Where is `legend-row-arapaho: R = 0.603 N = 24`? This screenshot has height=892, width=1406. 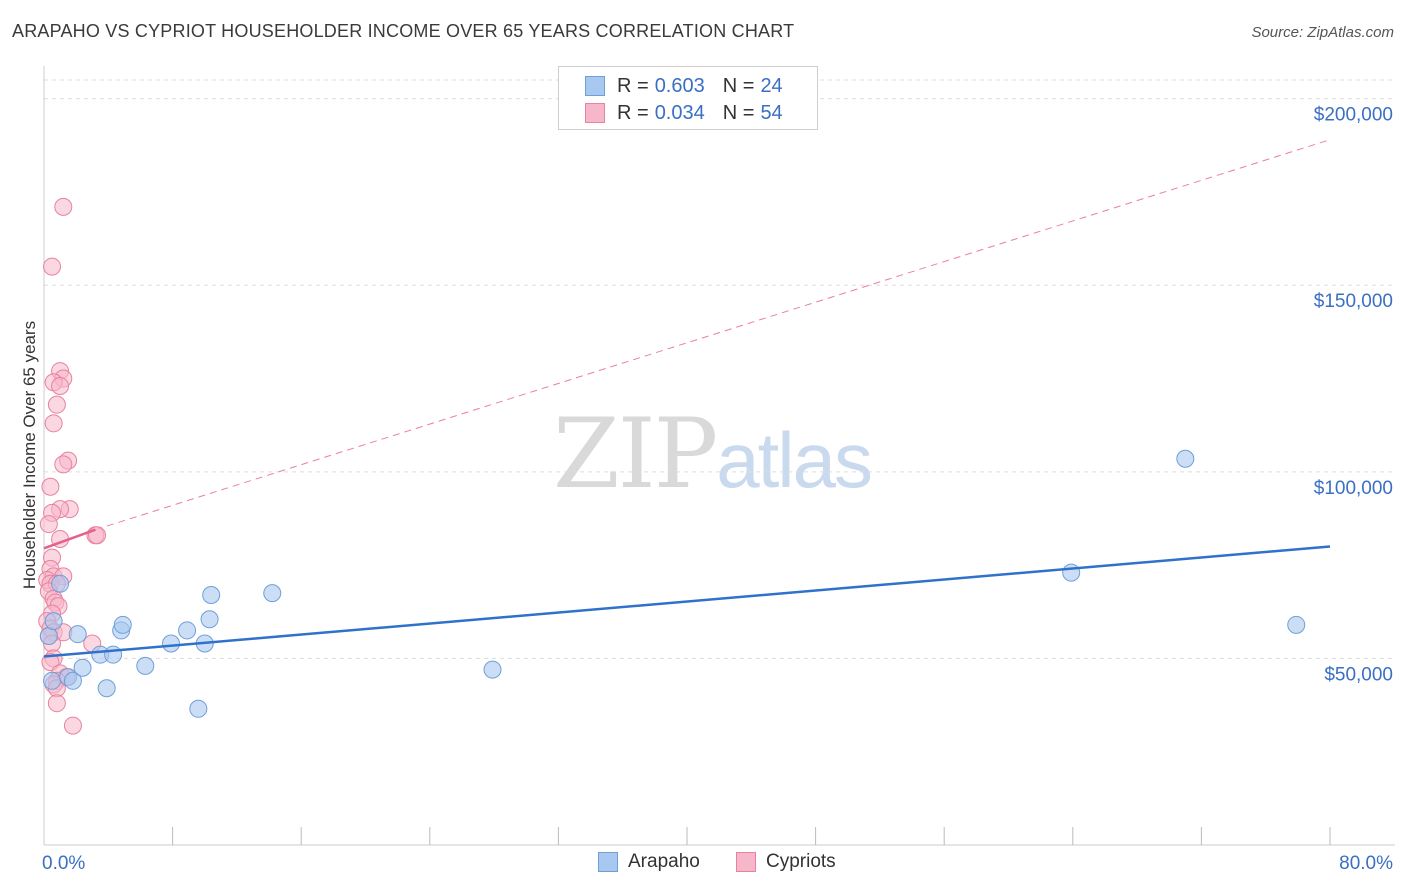 legend-row-arapaho: R = 0.603 N = 24 is located at coordinates (684, 86).